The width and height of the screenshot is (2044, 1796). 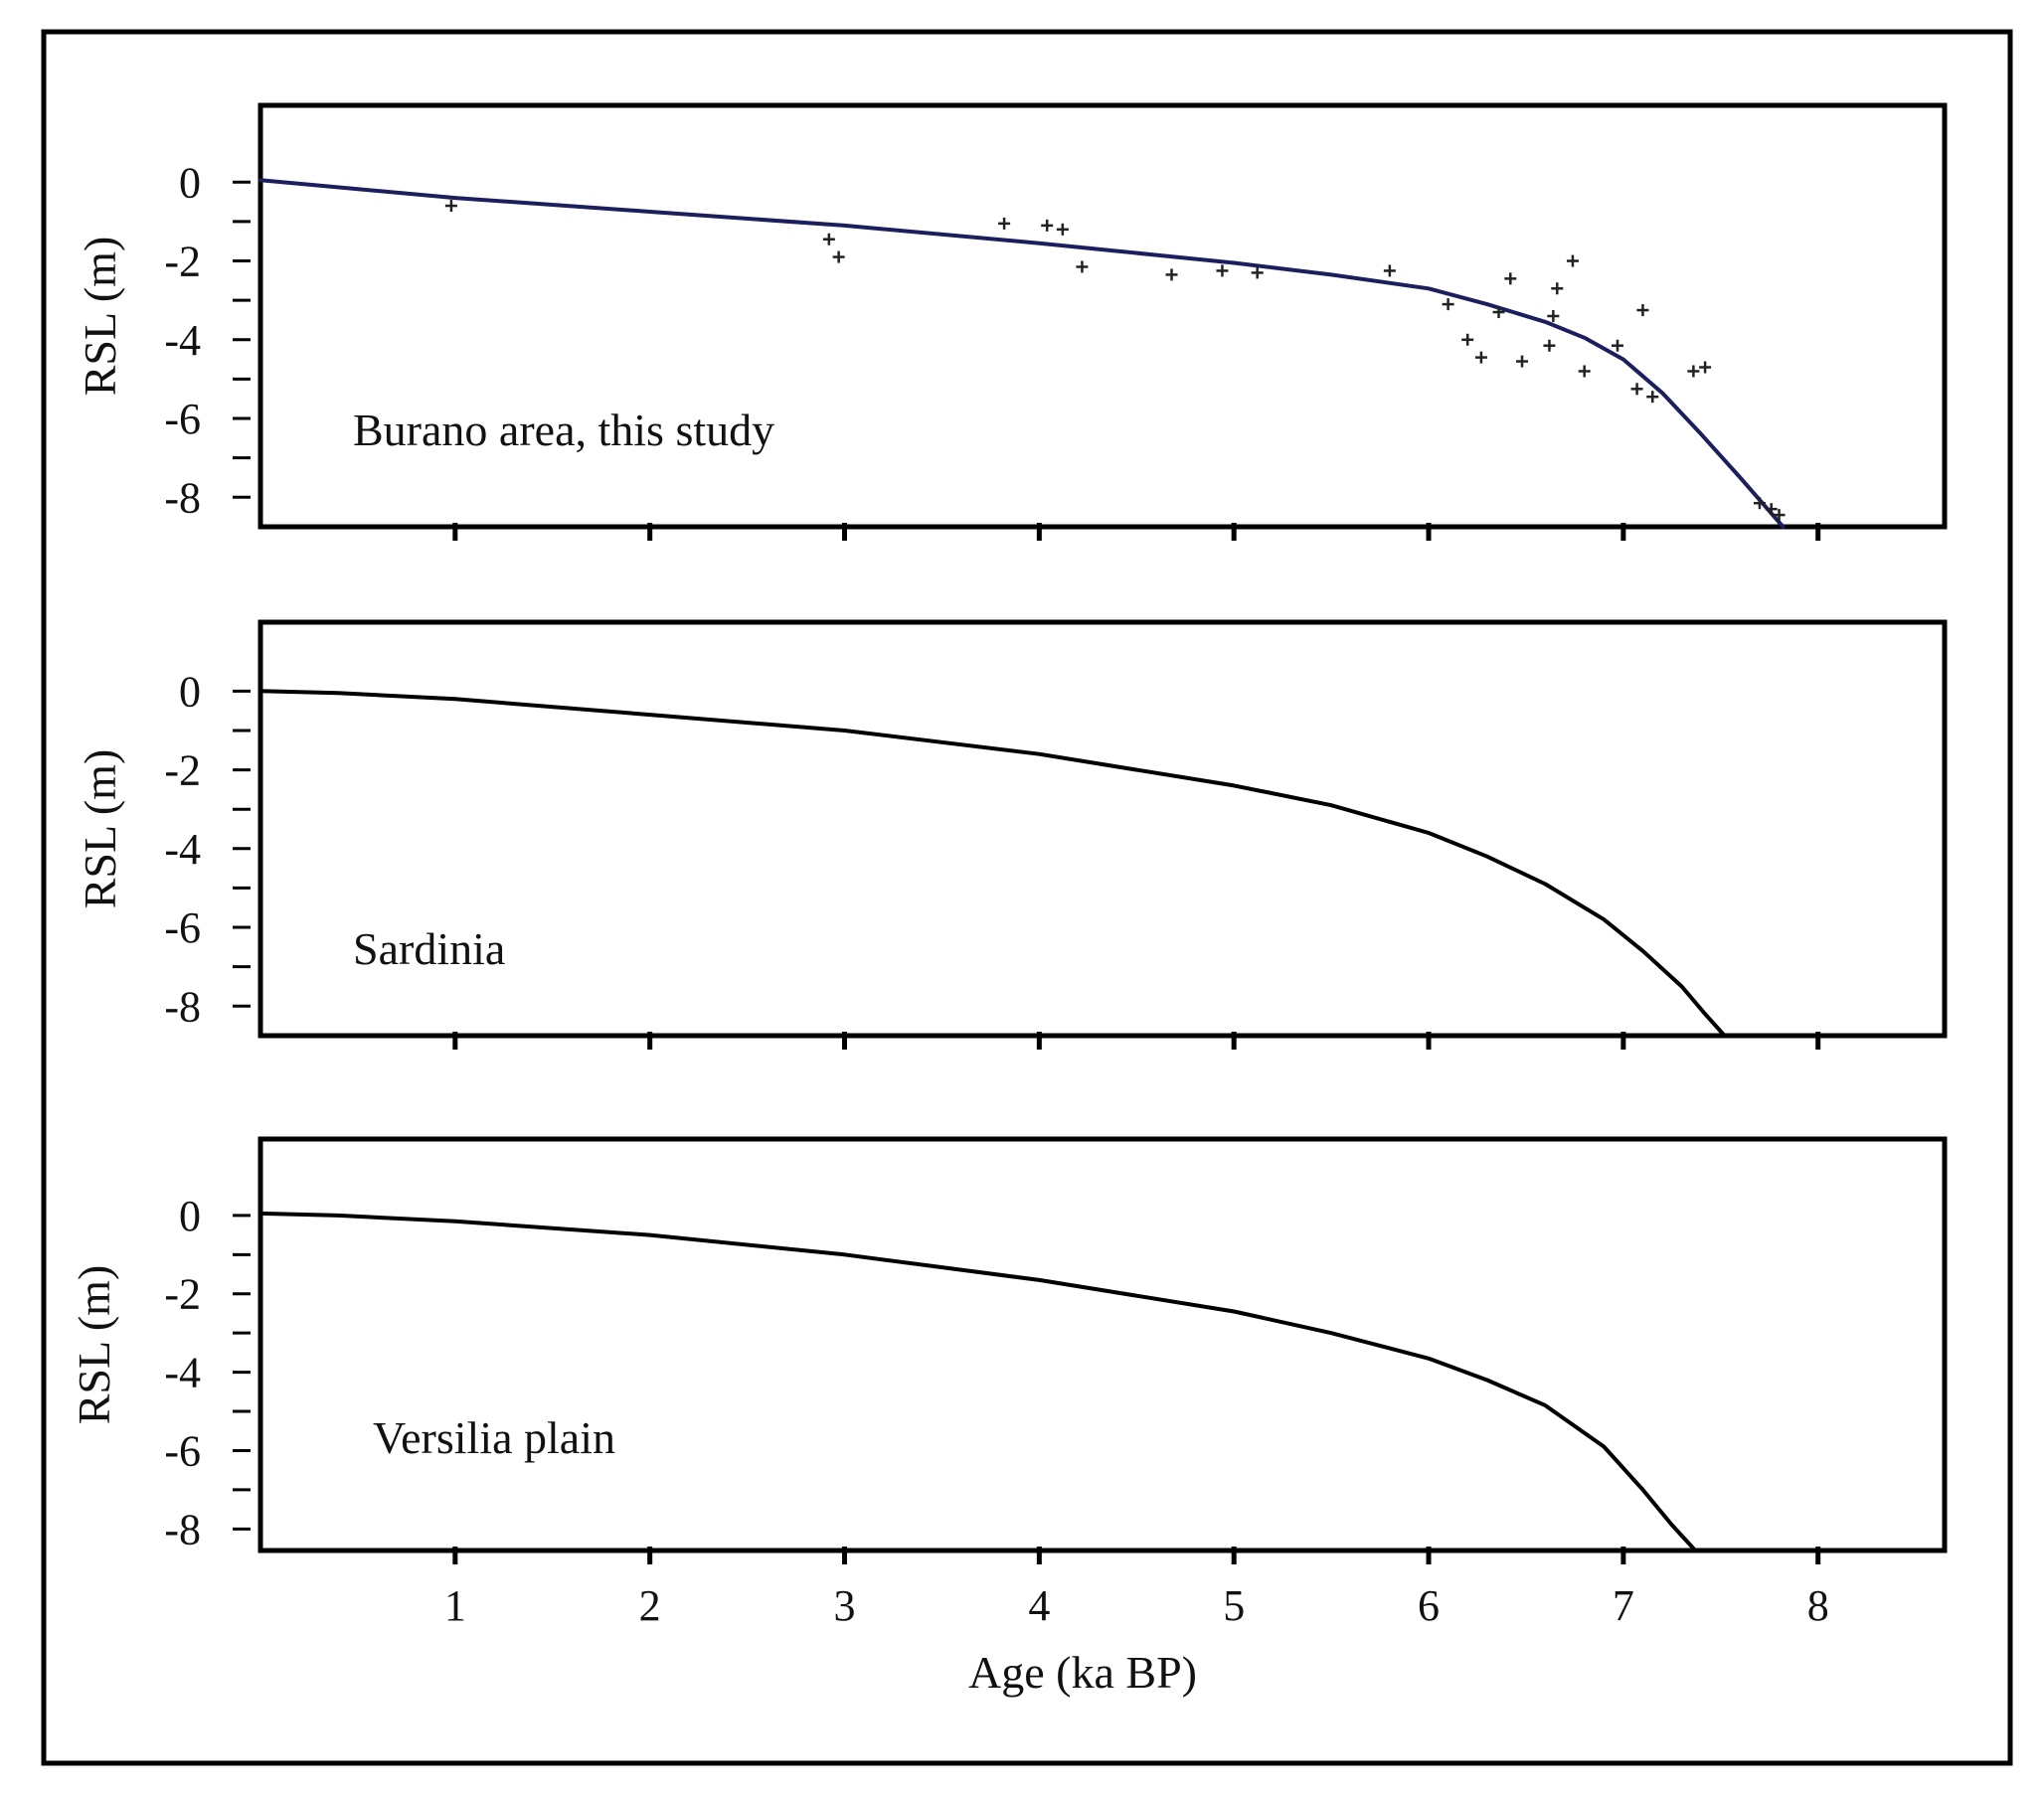 I want to click on x-tick-label: 1, so click(x=455, y=1605).